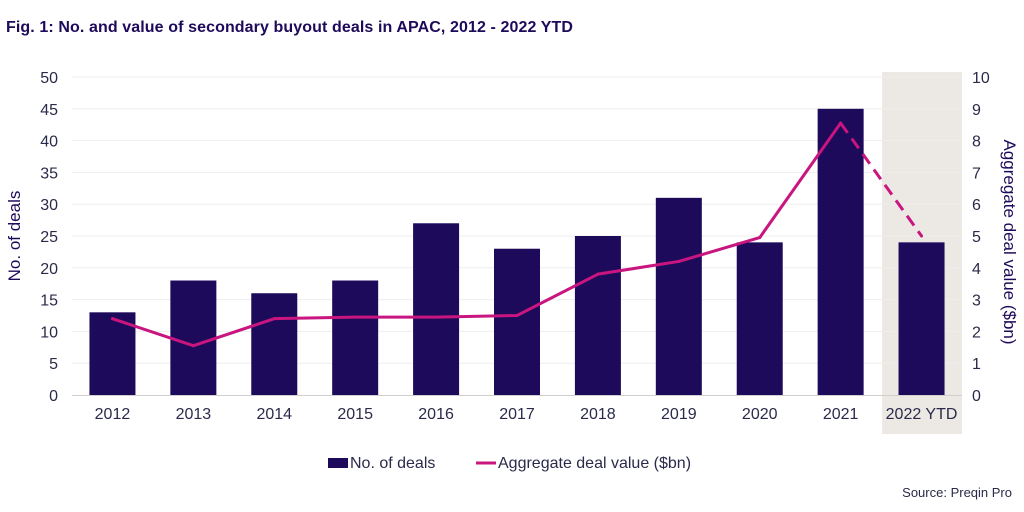  What do you see at coordinates (976, 396) in the screenshot?
I see `y2-tick-label: 0` at bounding box center [976, 396].